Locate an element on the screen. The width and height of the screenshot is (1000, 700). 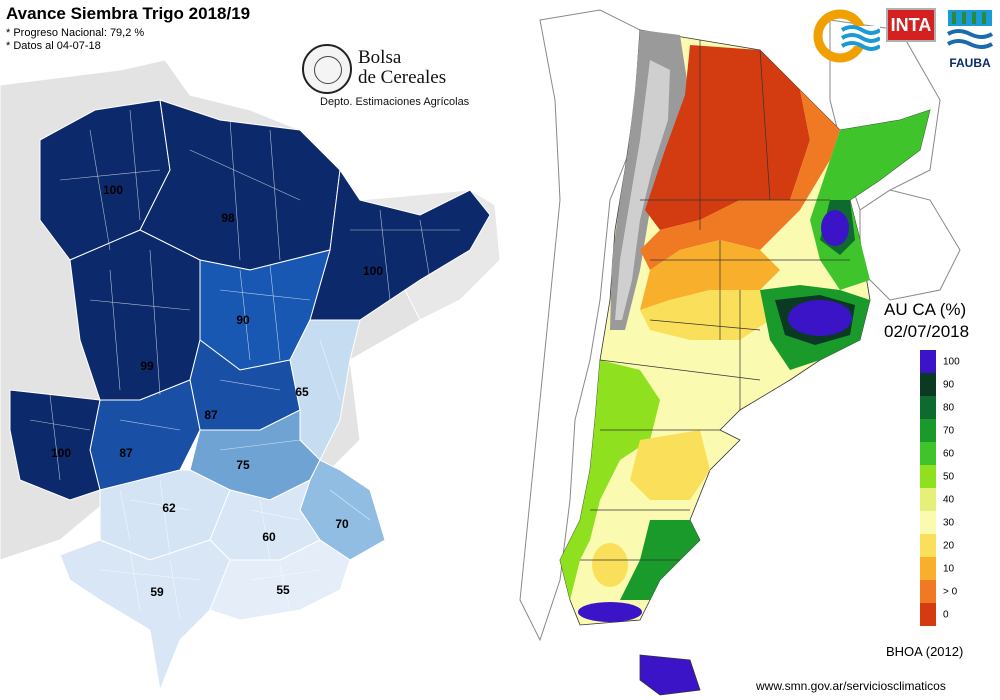
zone-label: 75 is located at coordinates (243, 465).